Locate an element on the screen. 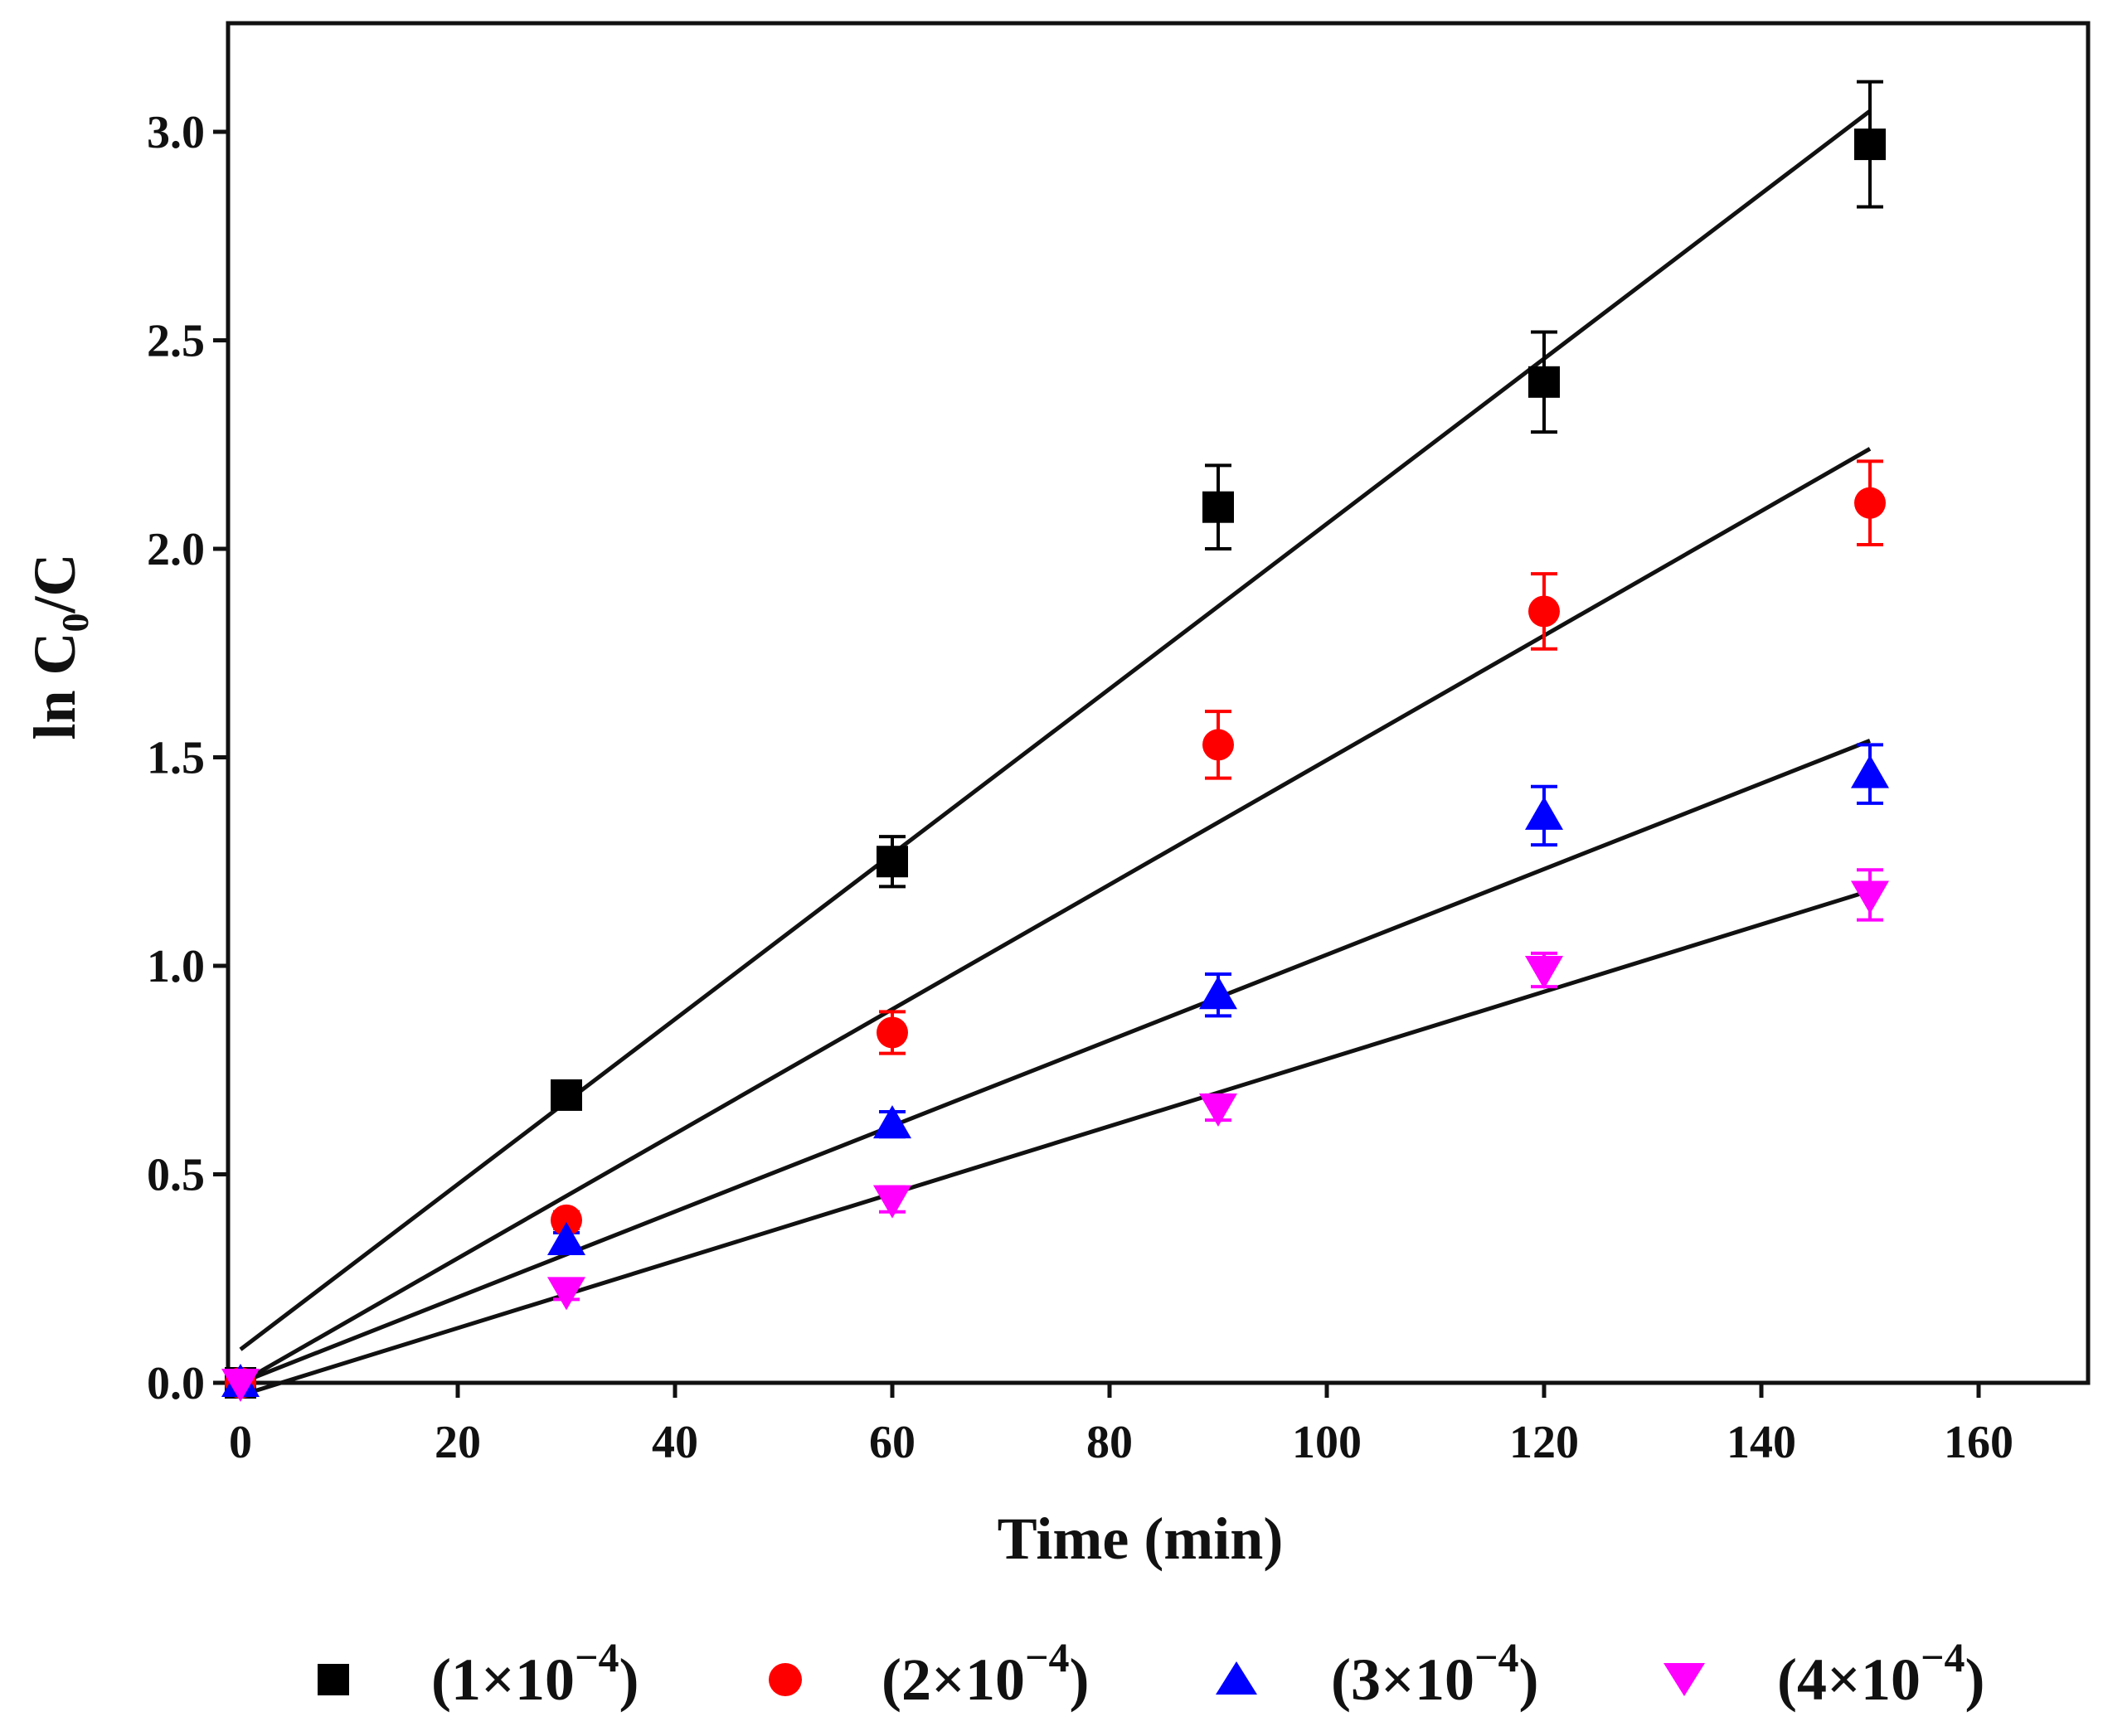  legend-item: (2×10−4) is located at coordinates (929, 1673).